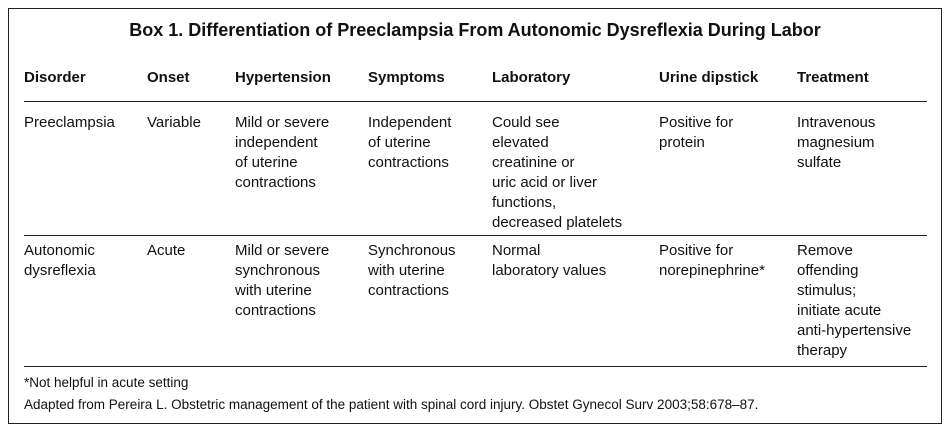 The height and width of the screenshot is (431, 950). I want to click on column-header: Urine dipstick, so click(709, 77).